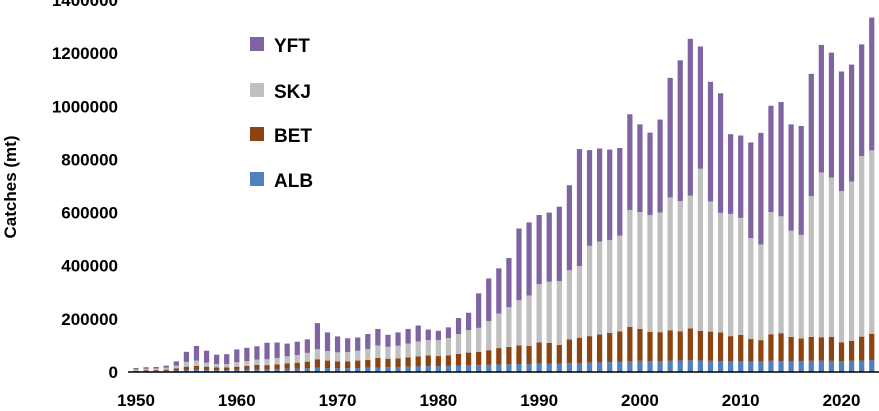 The width and height of the screenshot is (879, 411). I want to click on x-tick-label: 2000, so click(640, 400).